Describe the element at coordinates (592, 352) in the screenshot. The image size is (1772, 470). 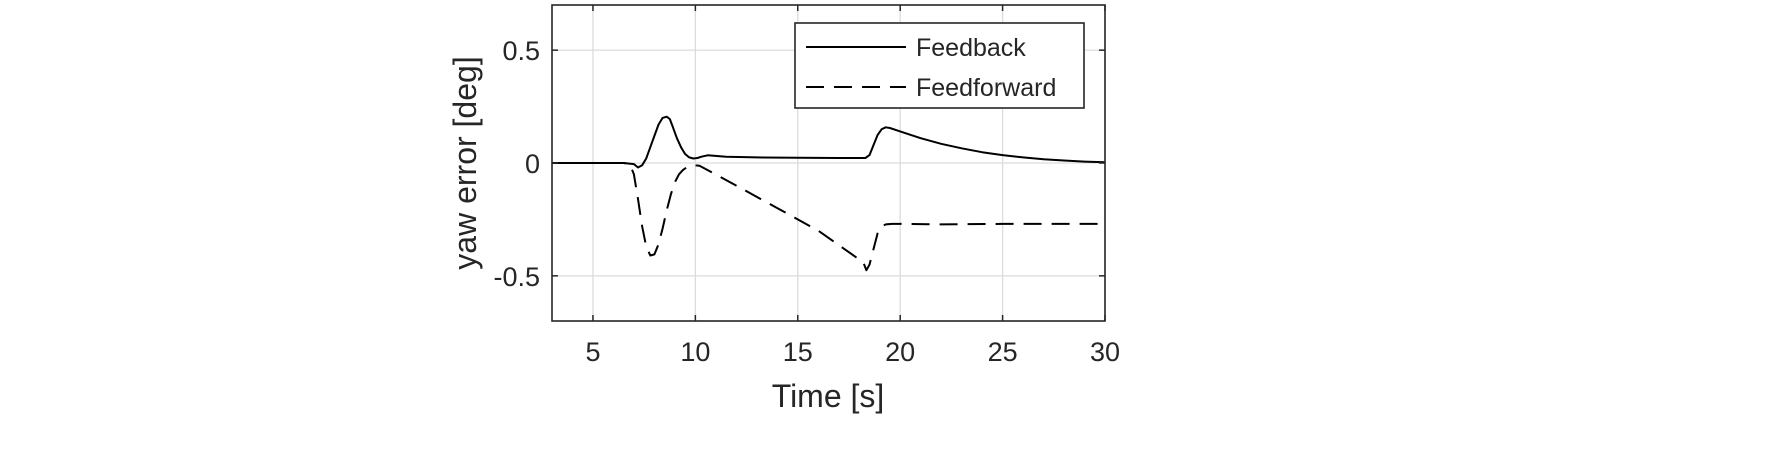
I see `x-tick-label: 5` at that location.